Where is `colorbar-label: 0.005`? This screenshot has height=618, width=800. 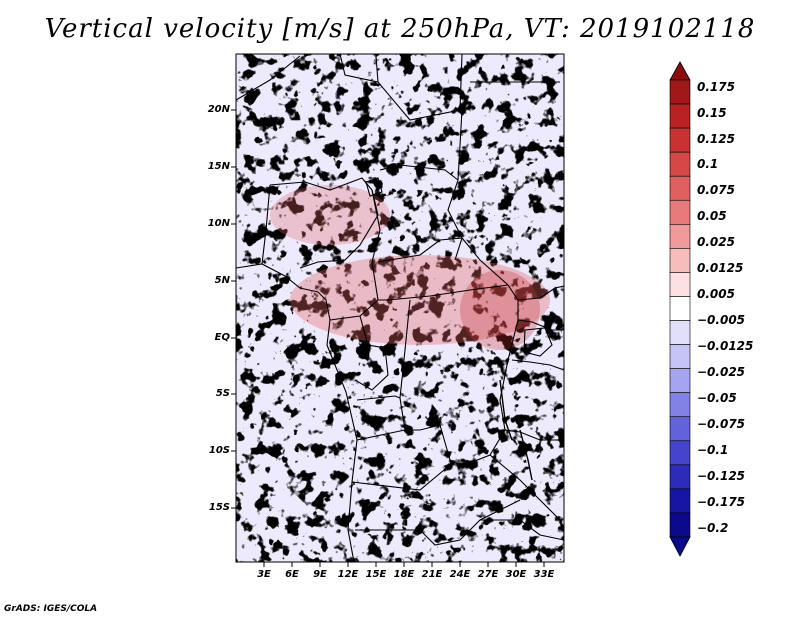 colorbar-label: 0.005 is located at coordinates (716, 294).